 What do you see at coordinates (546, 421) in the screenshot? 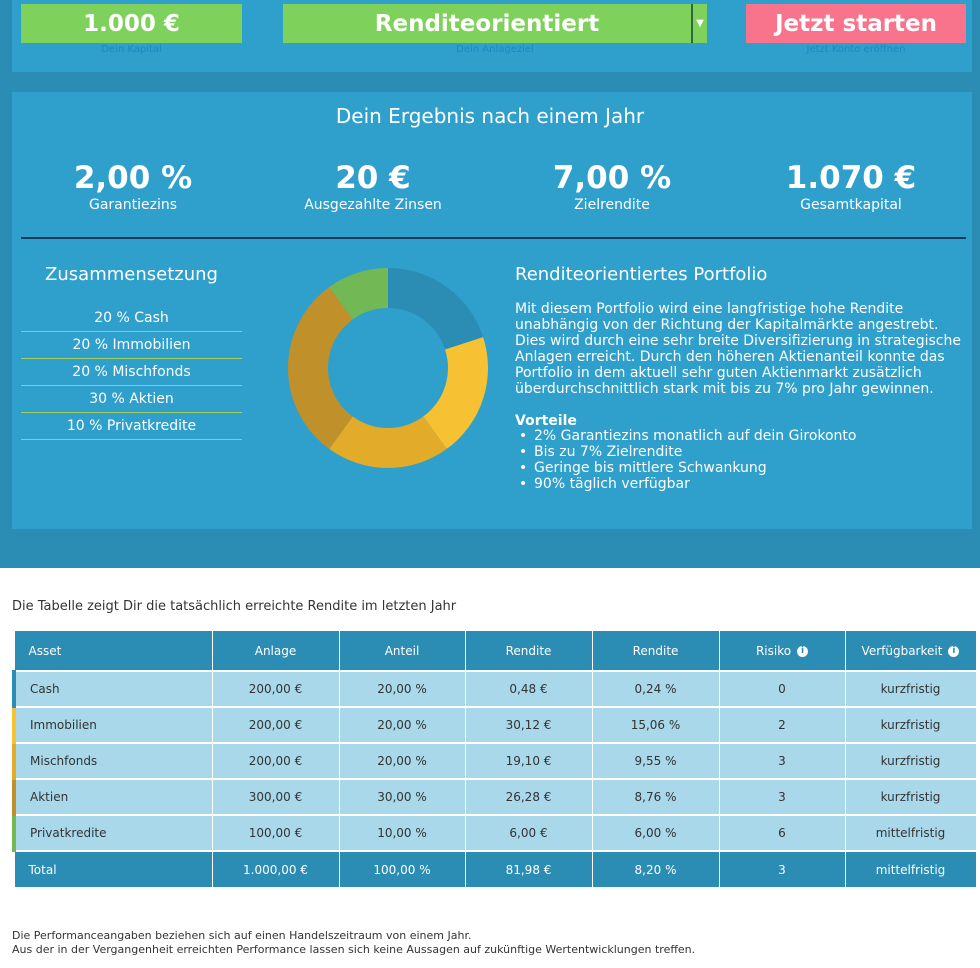
I see `advantages-title: Vorteile` at bounding box center [546, 421].